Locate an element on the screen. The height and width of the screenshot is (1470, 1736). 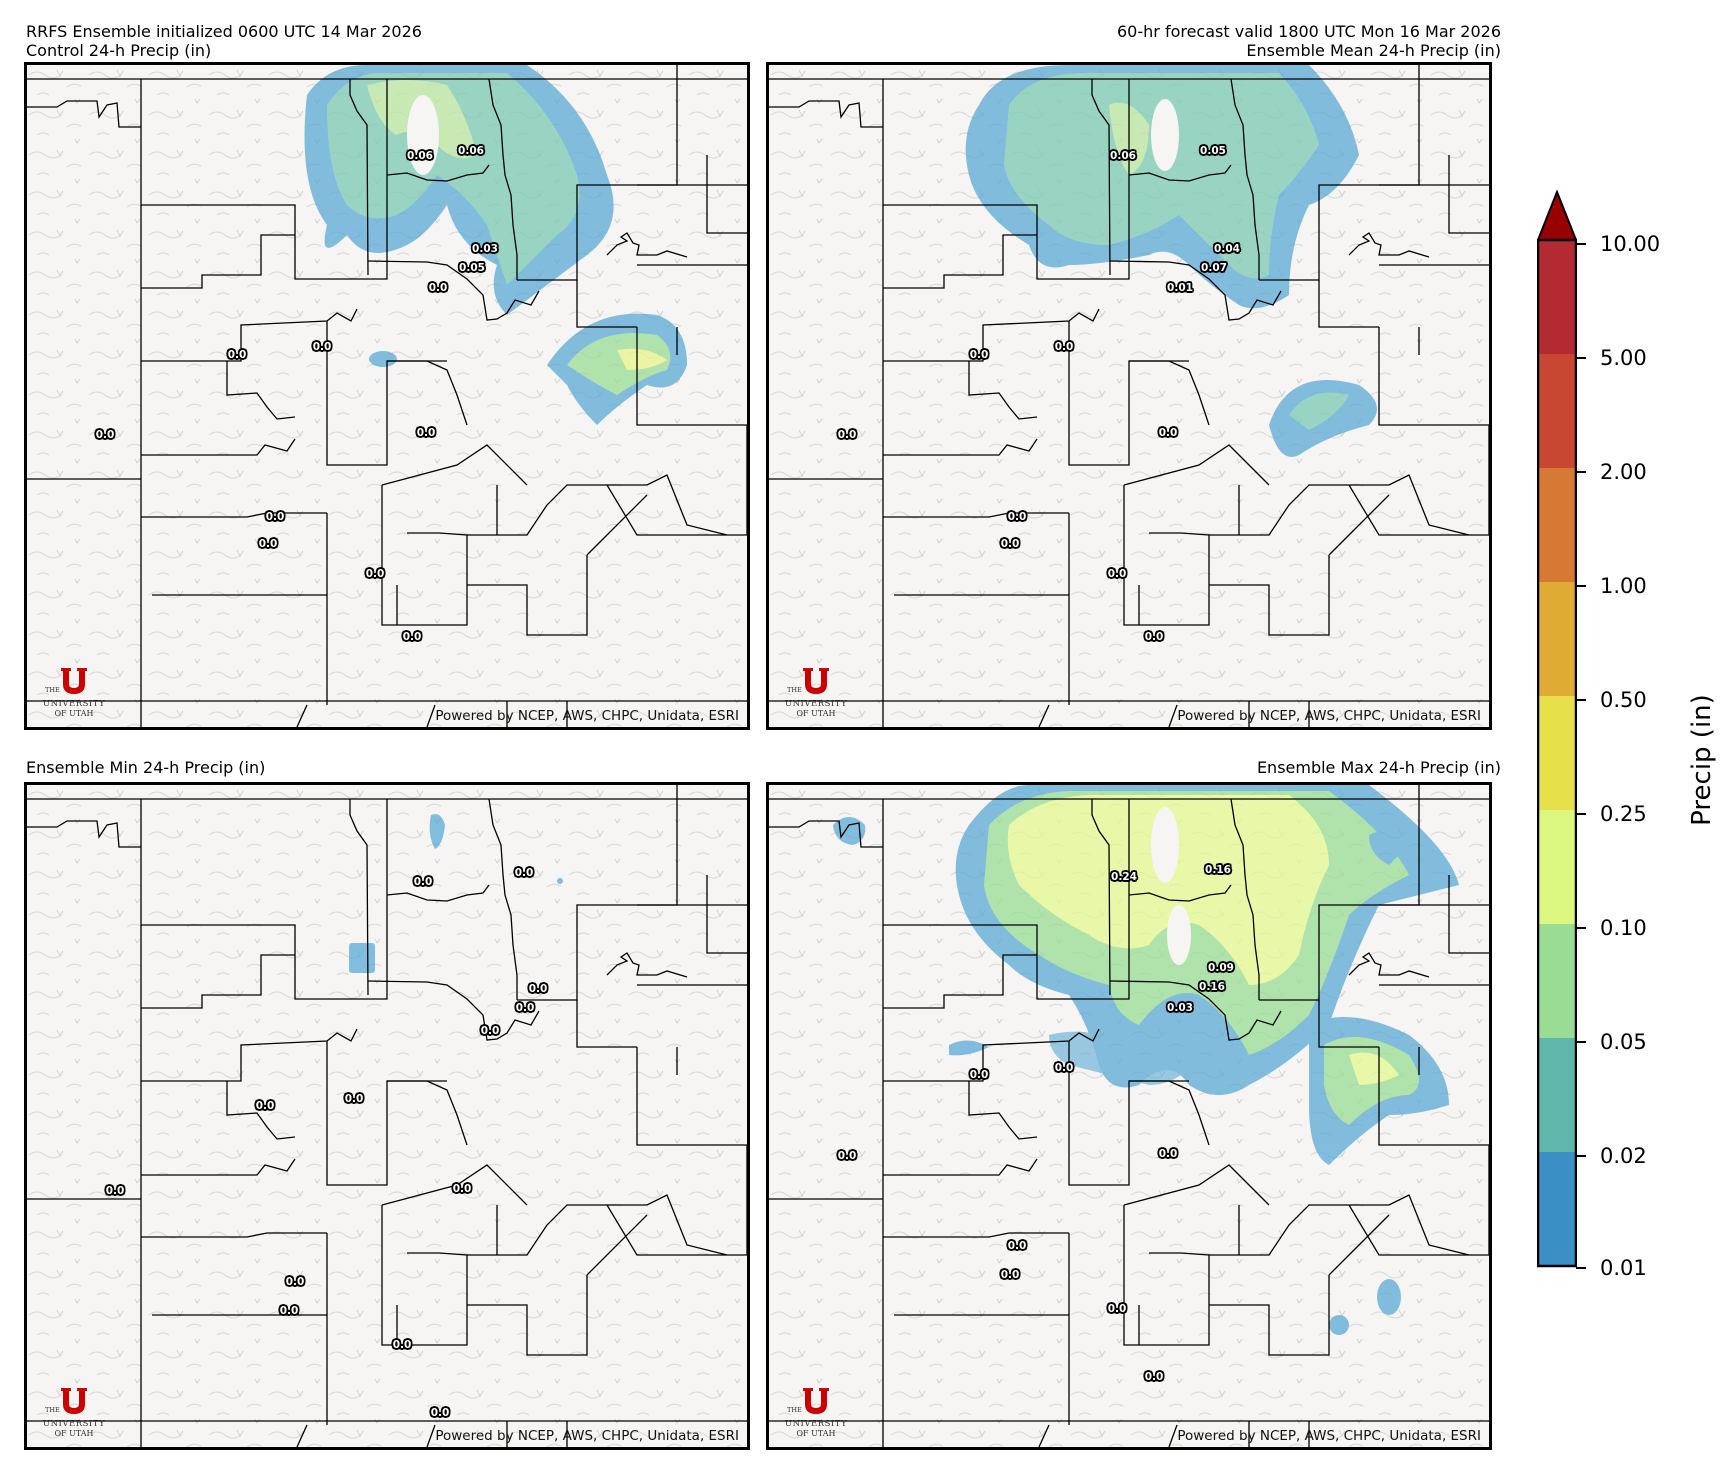
colorbar-tick: 1.00 is located at coordinates (1611, 586).